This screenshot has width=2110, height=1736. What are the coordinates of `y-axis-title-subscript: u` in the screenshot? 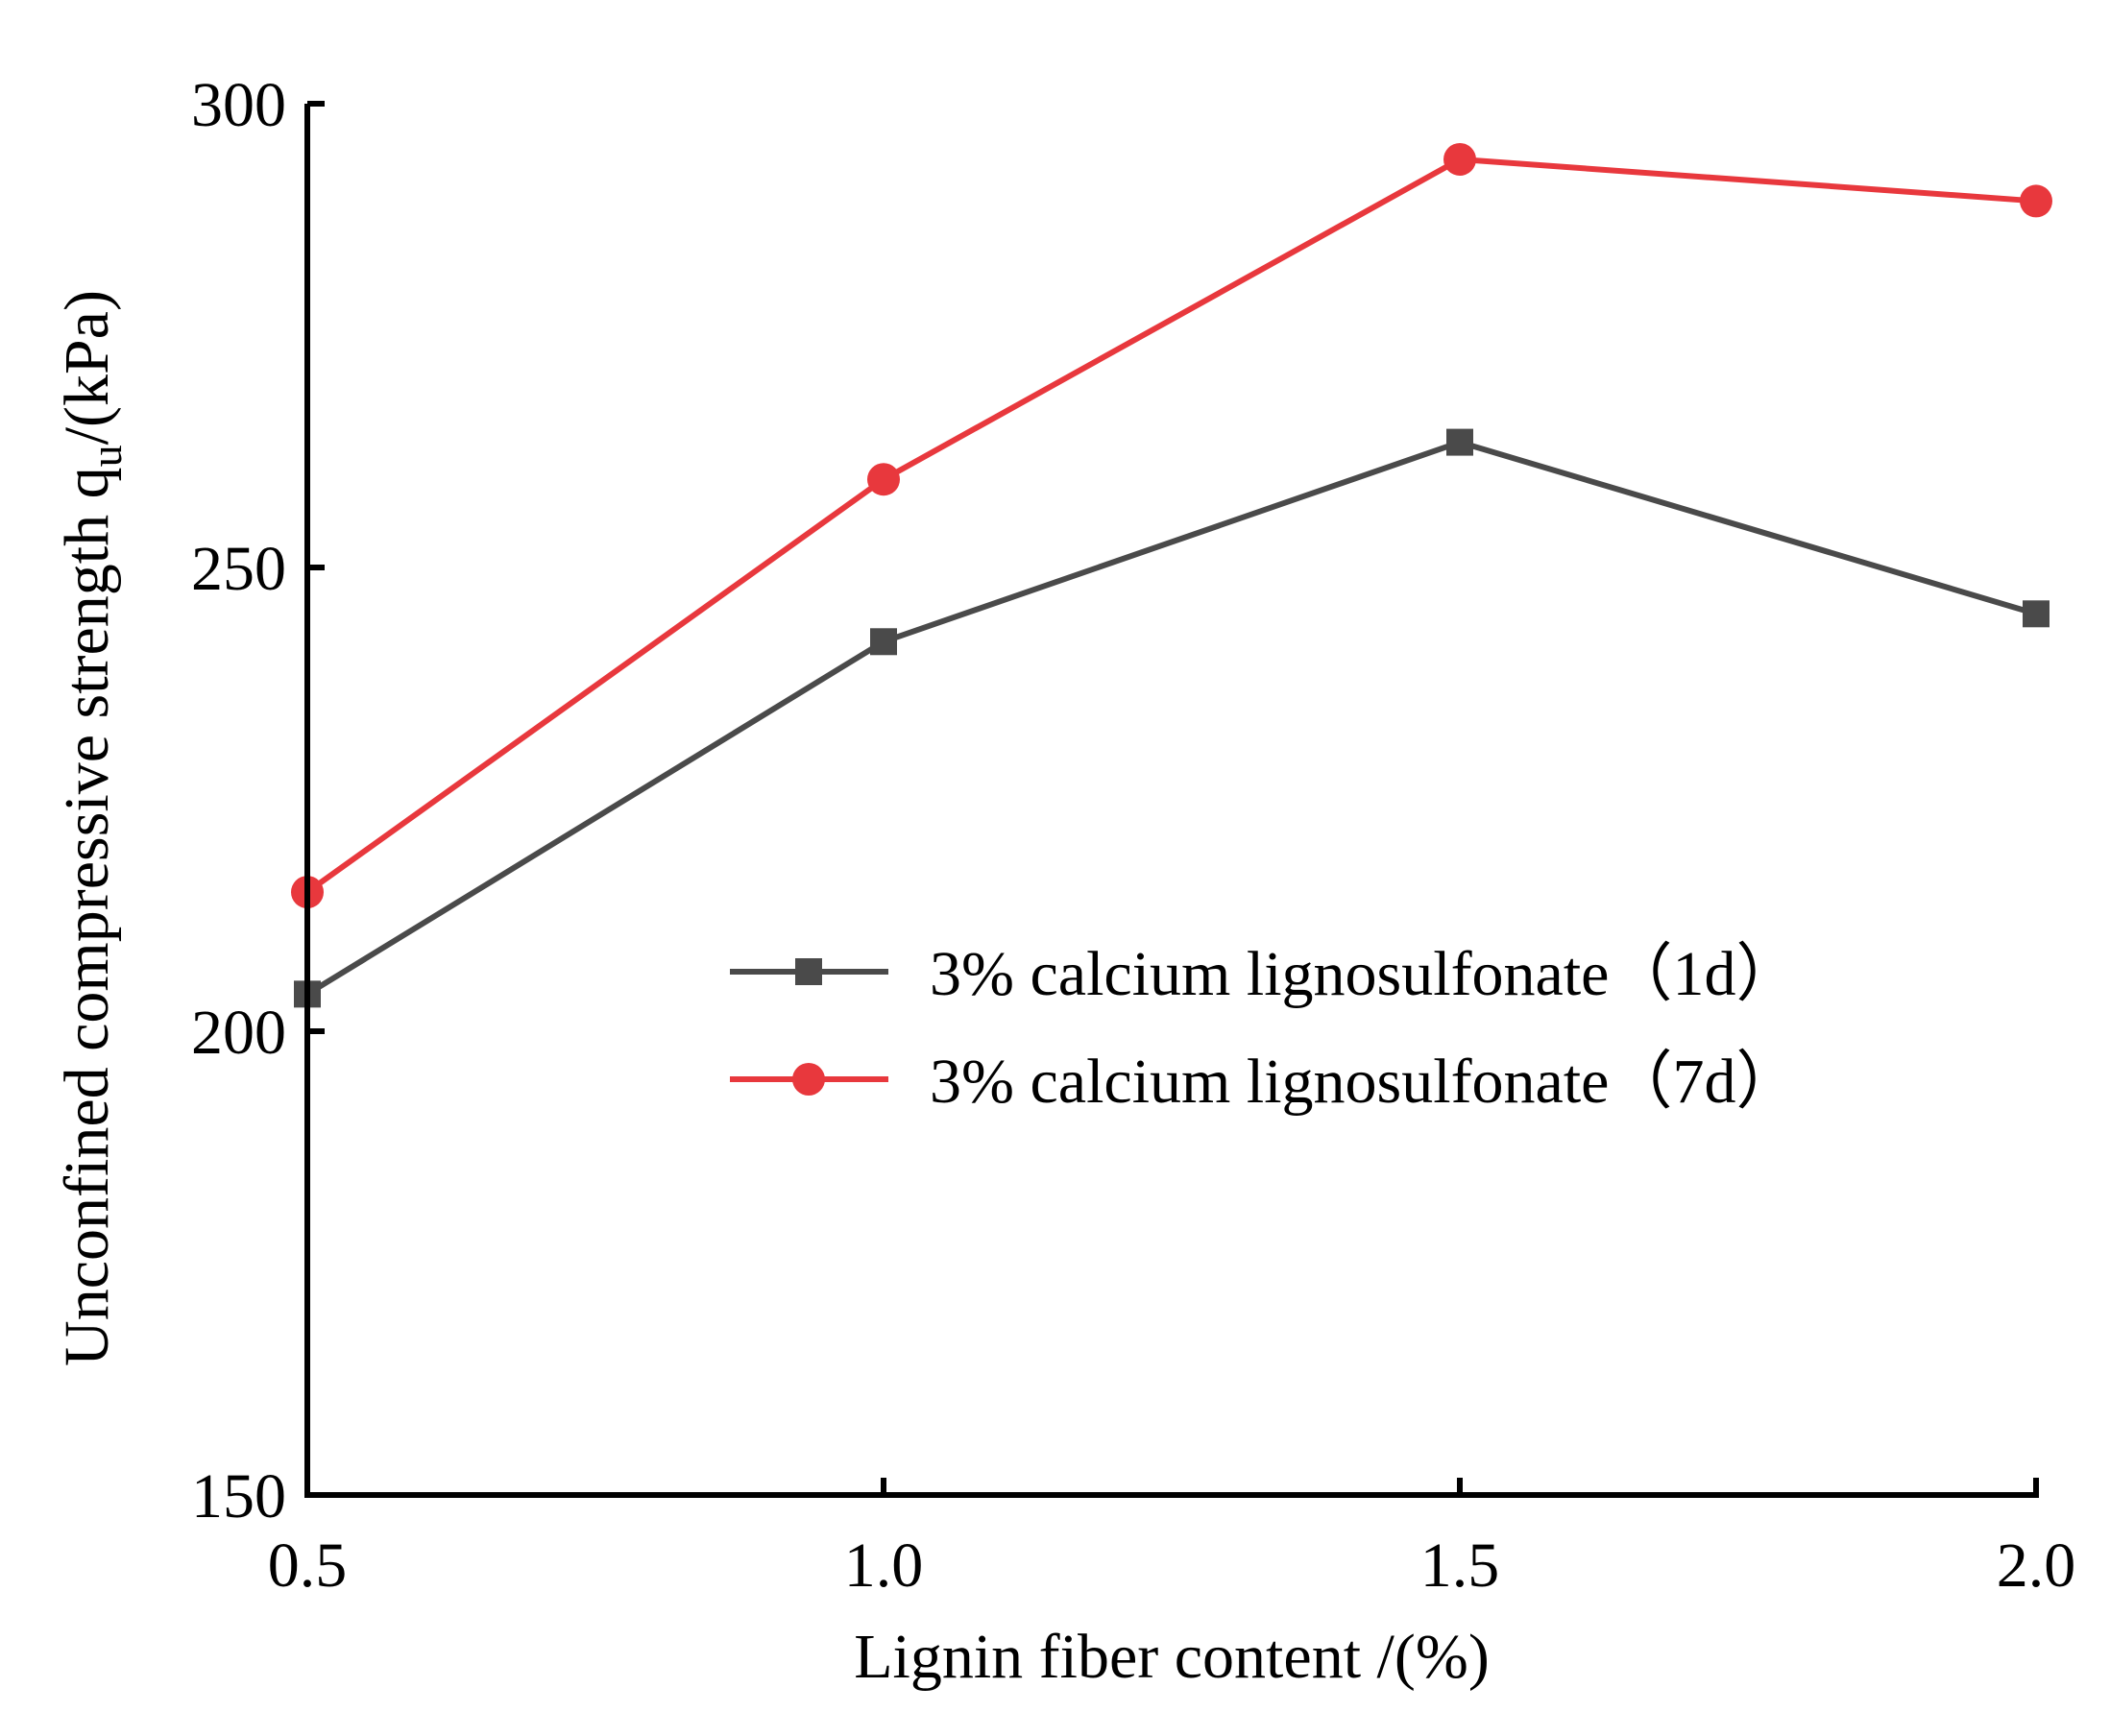 It's located at (106, 456).